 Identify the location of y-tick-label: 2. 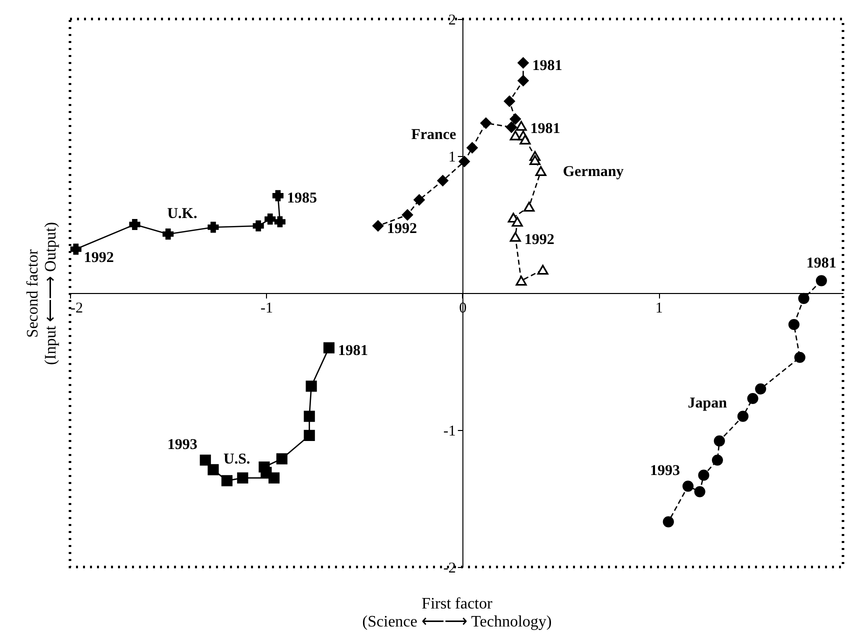
(452, 20).